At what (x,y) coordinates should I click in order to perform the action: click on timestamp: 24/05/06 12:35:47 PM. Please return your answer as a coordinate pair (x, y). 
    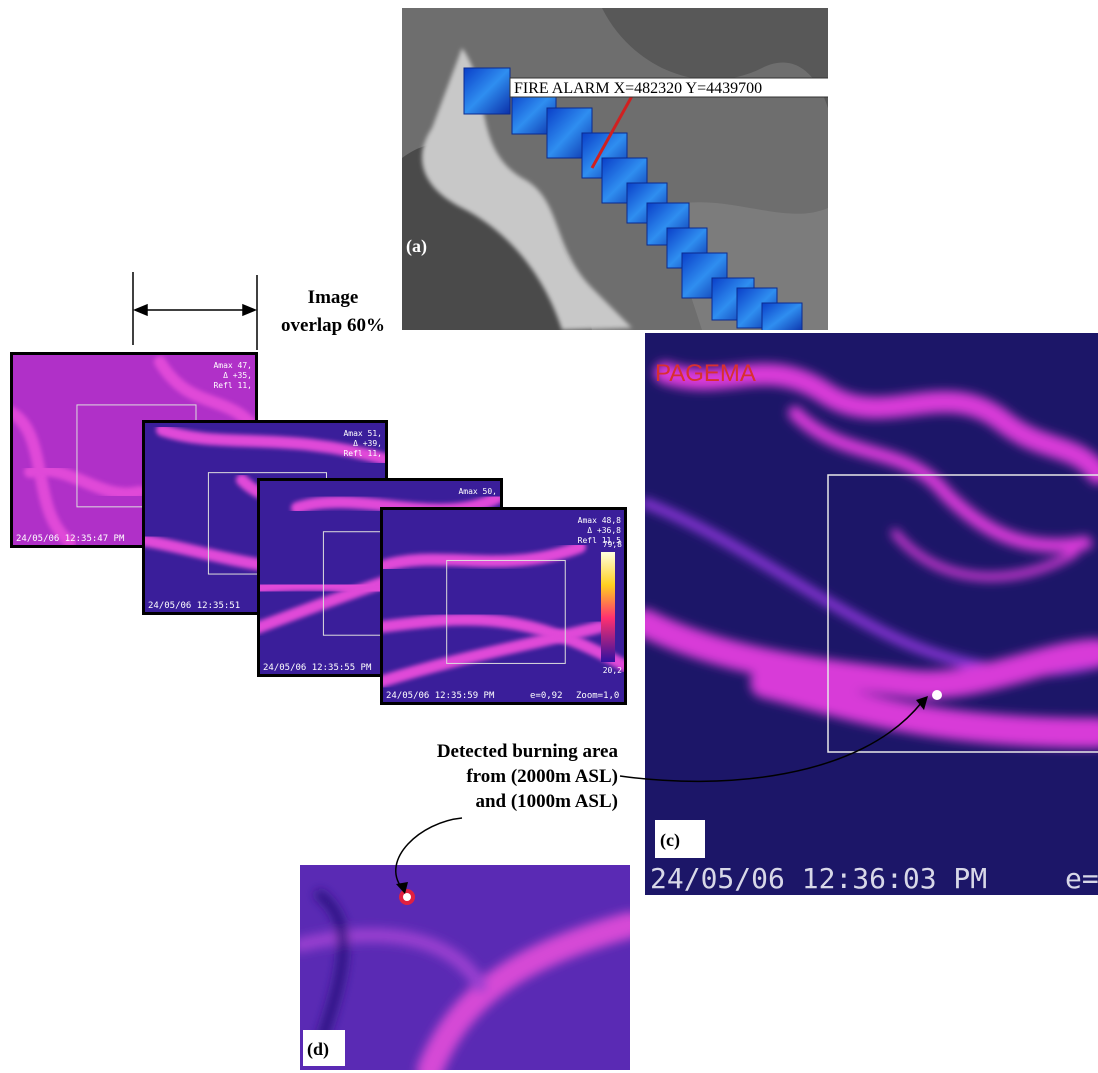
    Looking at the image, I should click on (70, 539).